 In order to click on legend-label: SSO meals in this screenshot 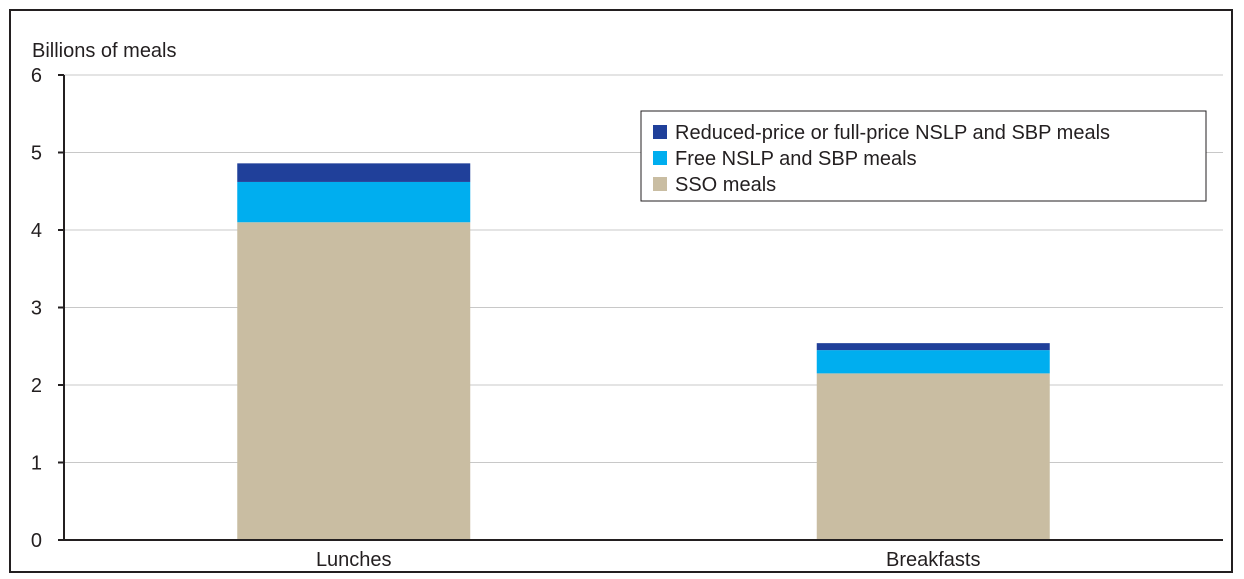, I will do `click(725, 185)`.